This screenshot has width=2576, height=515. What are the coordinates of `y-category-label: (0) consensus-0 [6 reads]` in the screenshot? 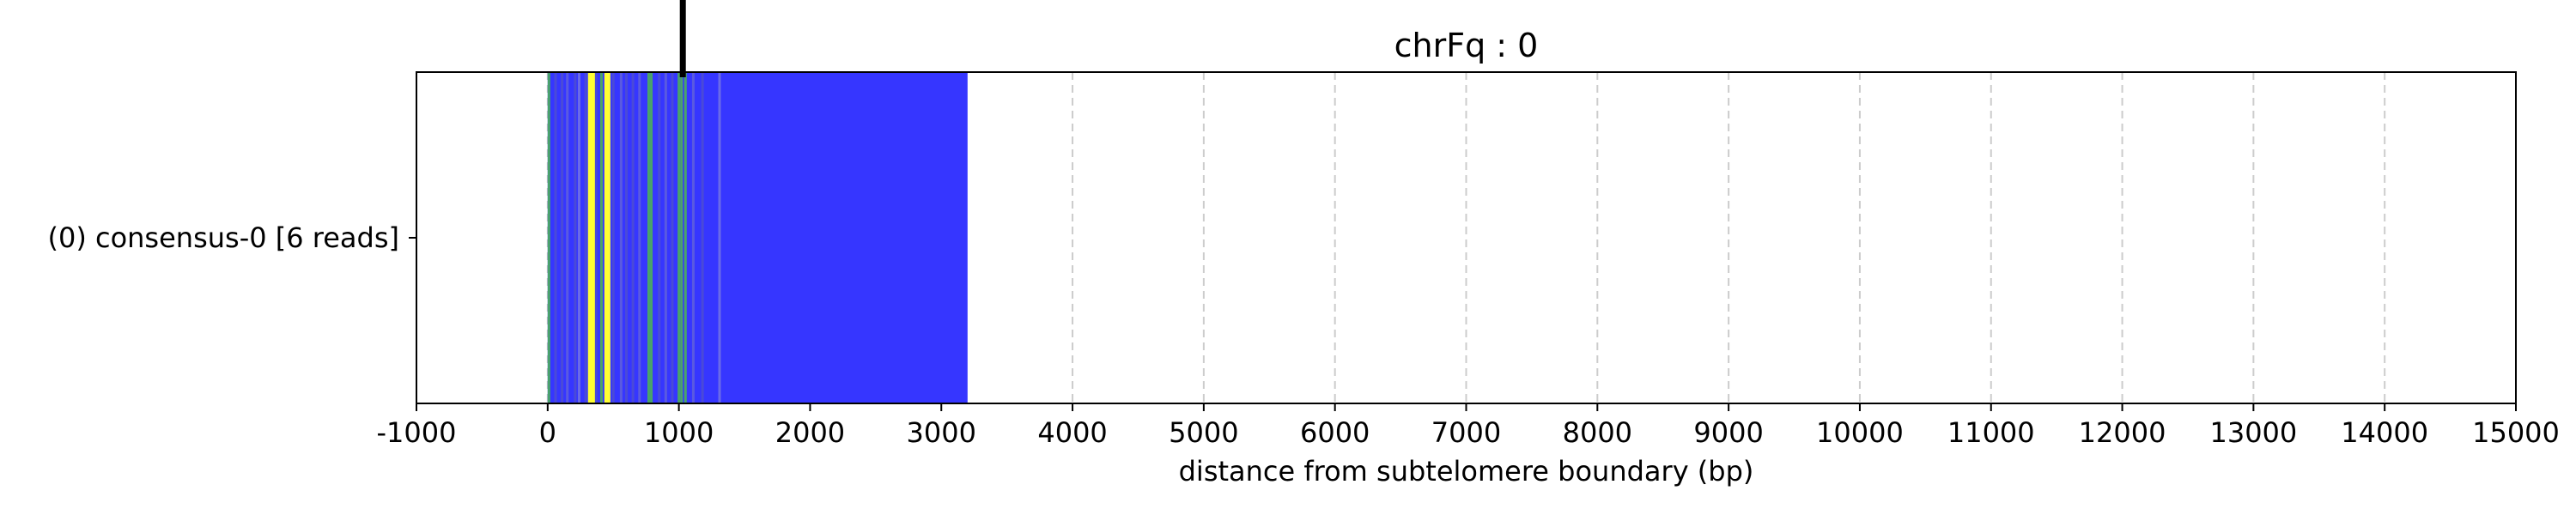 It's located at (223, 237).